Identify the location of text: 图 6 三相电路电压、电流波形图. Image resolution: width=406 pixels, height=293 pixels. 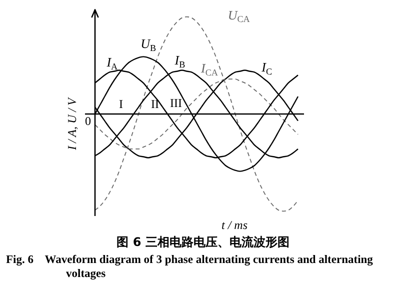
(203, 242).